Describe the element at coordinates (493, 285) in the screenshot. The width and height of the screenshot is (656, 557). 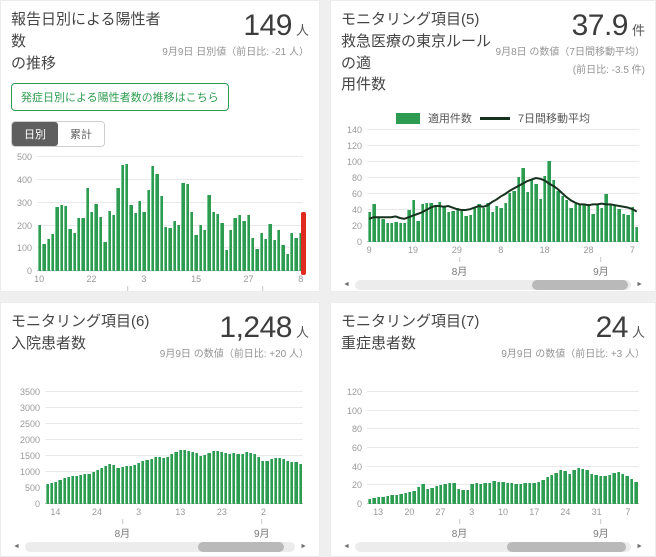
I see `scrollbar-track` at that location.